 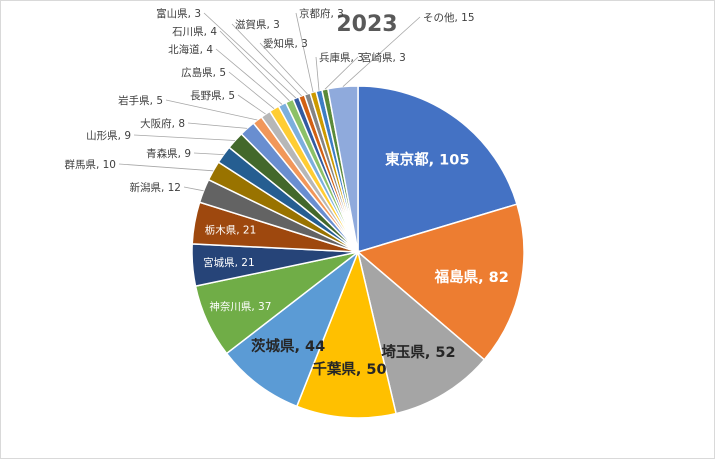 What do you see at coordinates (229, 262) in the screenshot?
I see `data-label-6: 宮城県, 21` at bounding box center [229, 262].